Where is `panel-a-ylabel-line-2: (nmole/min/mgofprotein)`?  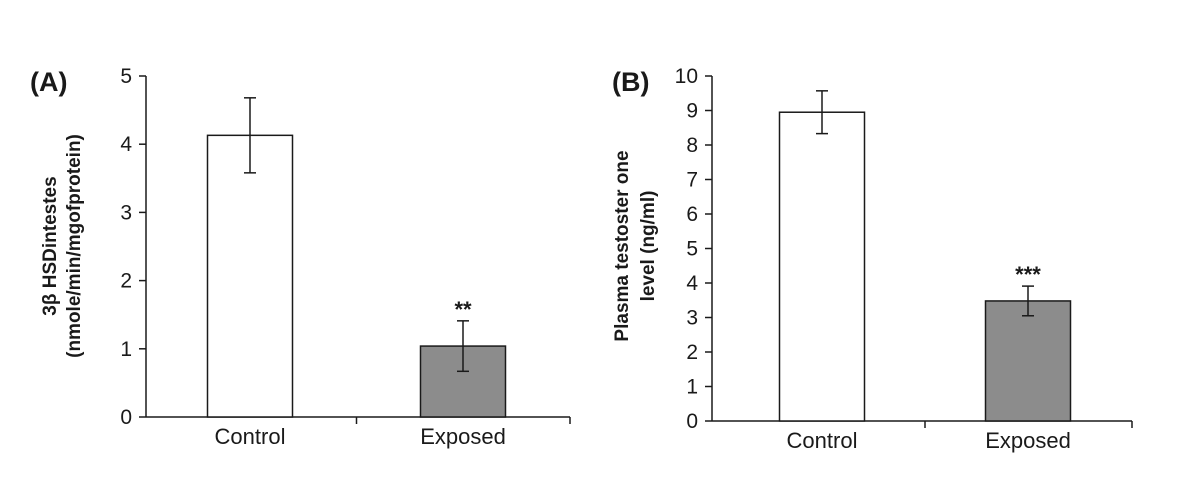
panel-a-ylabel-line-2: (nmole/min/mgofprotein) is located at coordinates (74, 246).